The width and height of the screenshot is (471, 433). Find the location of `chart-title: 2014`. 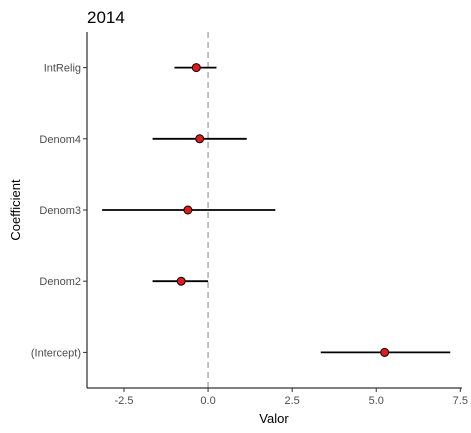

chart-title: 2014 is located at coordinates (106, 17).